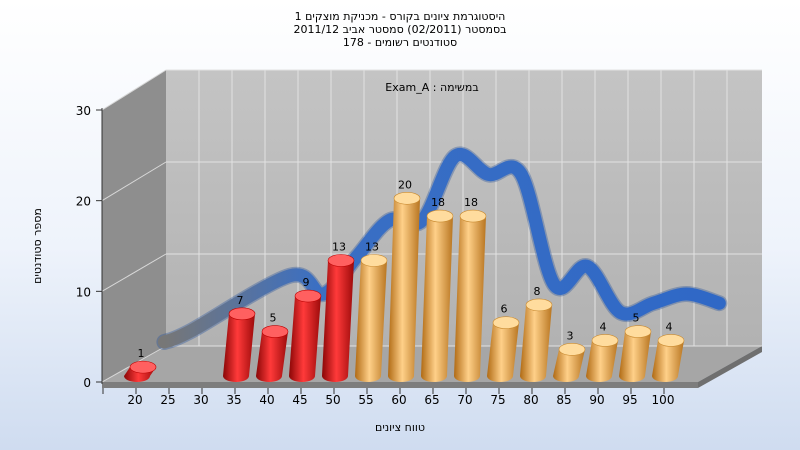 The width and height of the screenshot is (800, 450). I want to click on x-tick-label: 90, so click(596, 400).